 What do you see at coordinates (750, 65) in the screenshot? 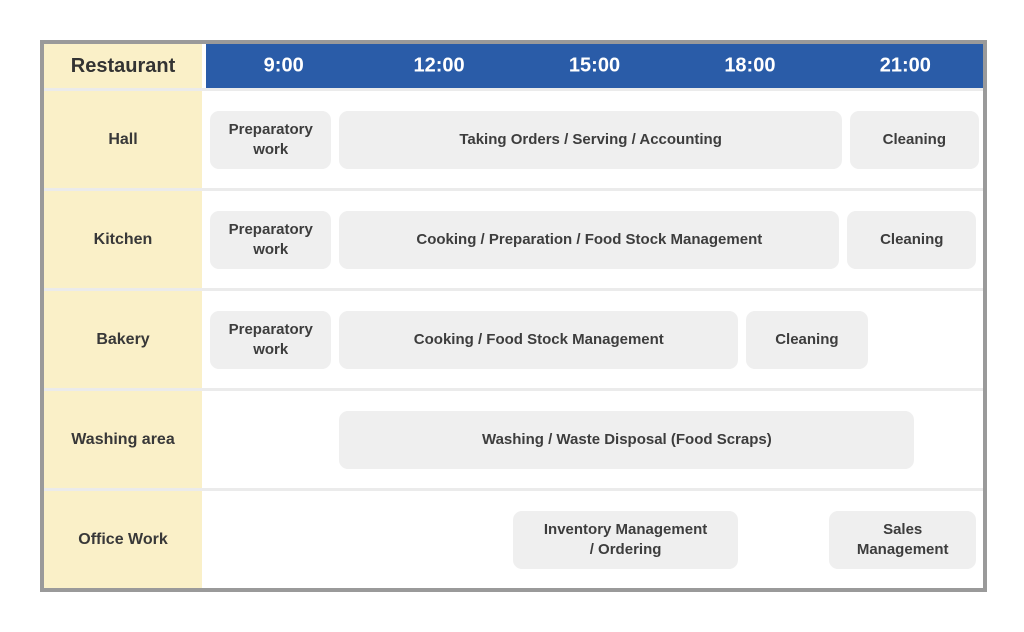
I see `time-tick: 18:00` at bounding box center [750, 65].